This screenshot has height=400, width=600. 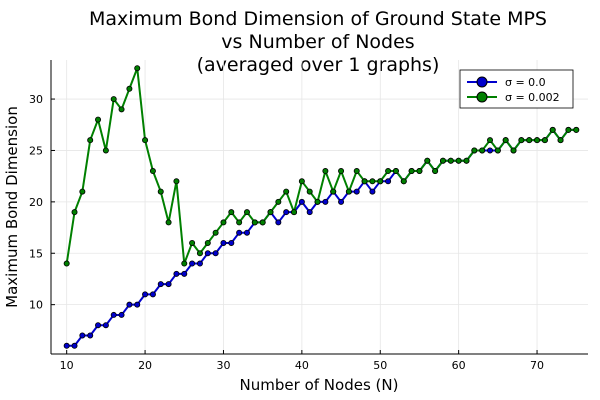 What do you see at coordinates (318, 65) in the screenshot?
I see `chart-title-line-3: (averaged over 1 graphs)` at bounding box center [318, 65].